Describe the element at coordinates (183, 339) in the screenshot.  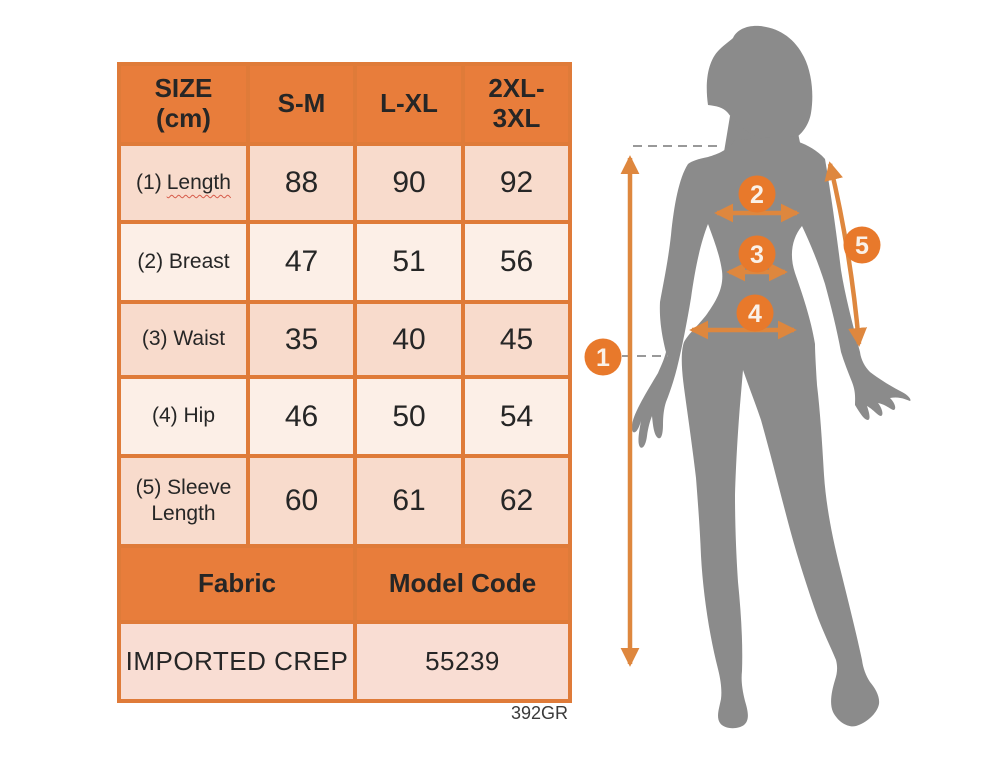
I see `row-label-waist: (3) Waist` at that location.